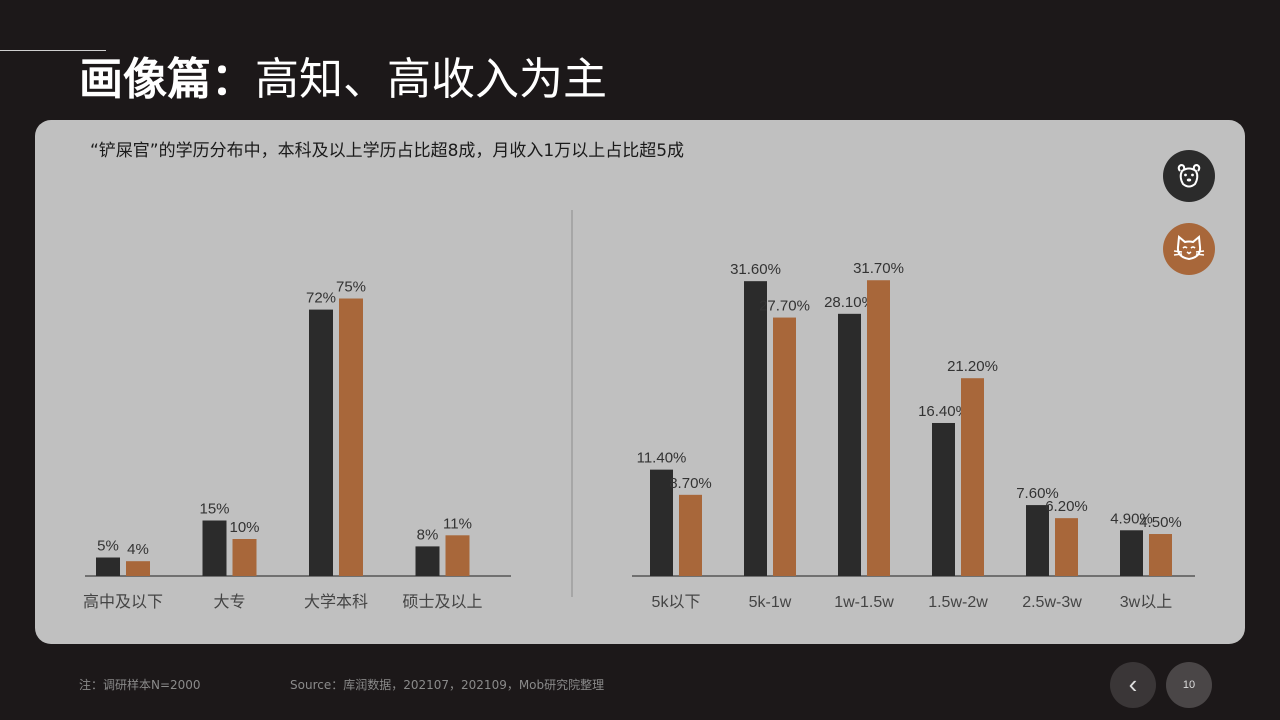 The height and width of the screenshot is (720, 1280). Describe the element at coordinates (351, 287) in the screenshot. I see `data-label-0-1-2: 75%` at that location.